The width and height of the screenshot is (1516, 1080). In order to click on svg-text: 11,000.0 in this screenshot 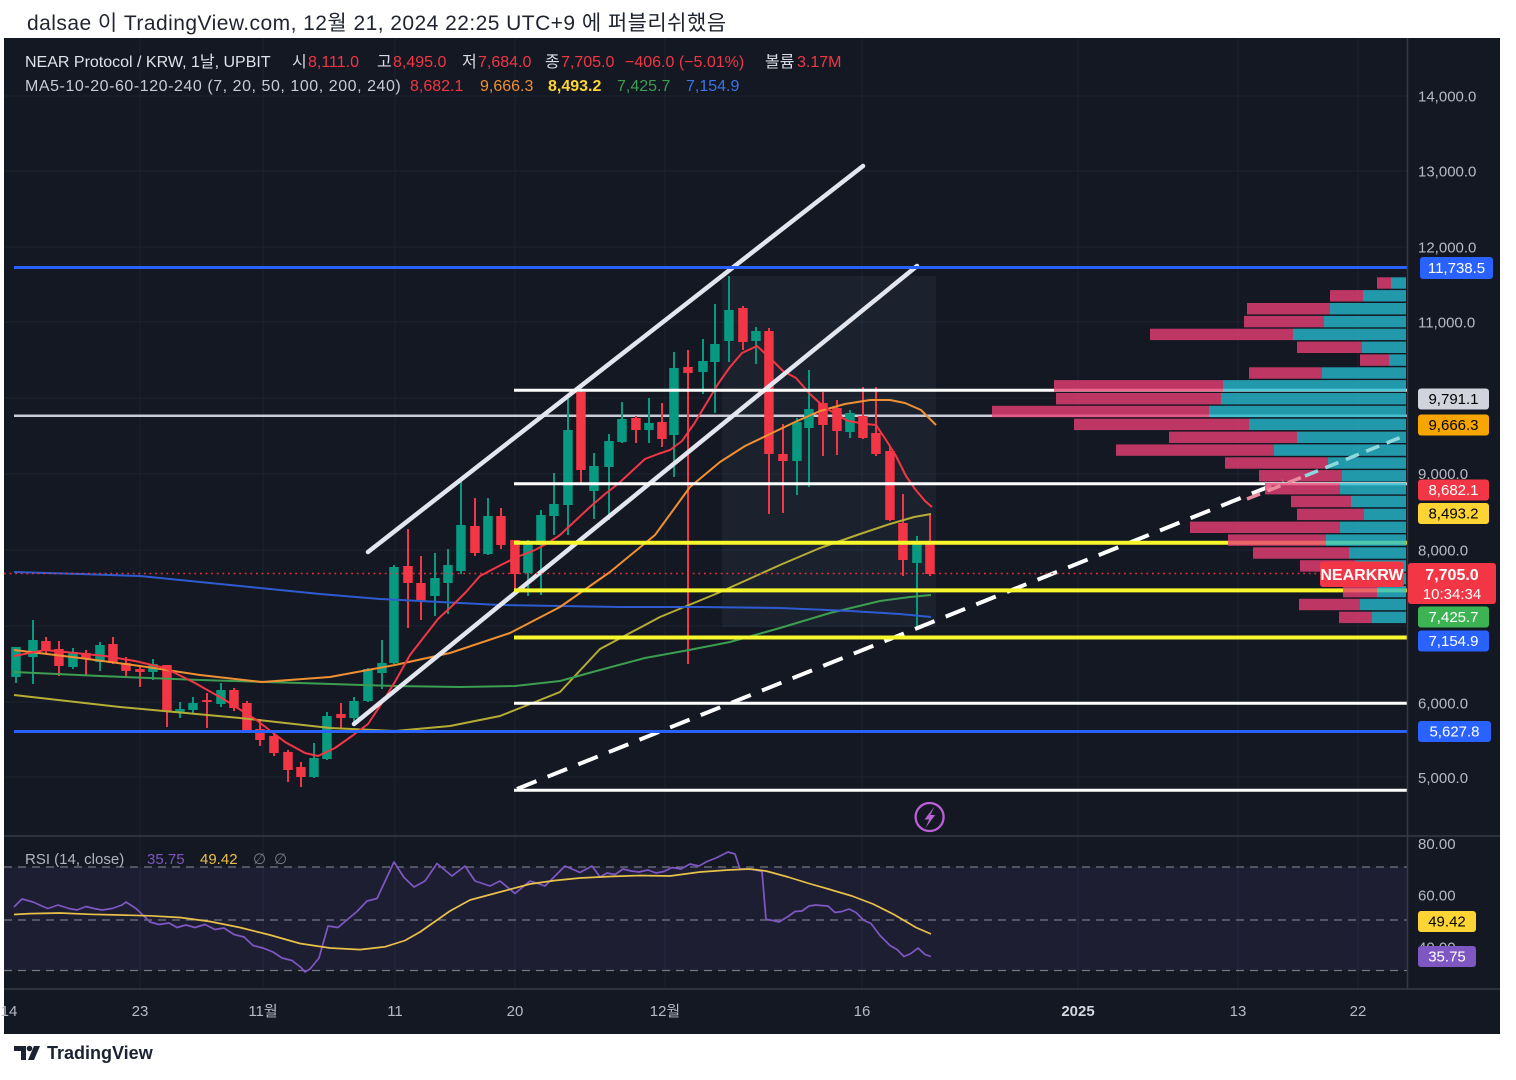, I will do `click(1446, 323)`.